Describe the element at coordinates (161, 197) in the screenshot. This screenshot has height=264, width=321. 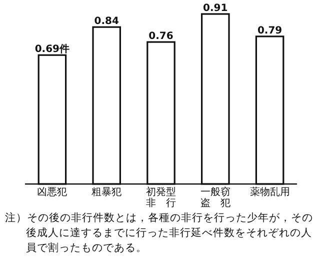
I see `x-tick-label: 初発型非行` at that location.